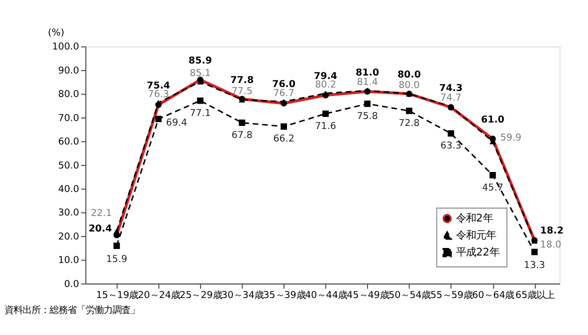 This screenshot has height=335, width=588. What do you see at coordinates (72, 284) in the screenshot?
I see `y-tick-label: 0.0` at bounding box center [72, 284].